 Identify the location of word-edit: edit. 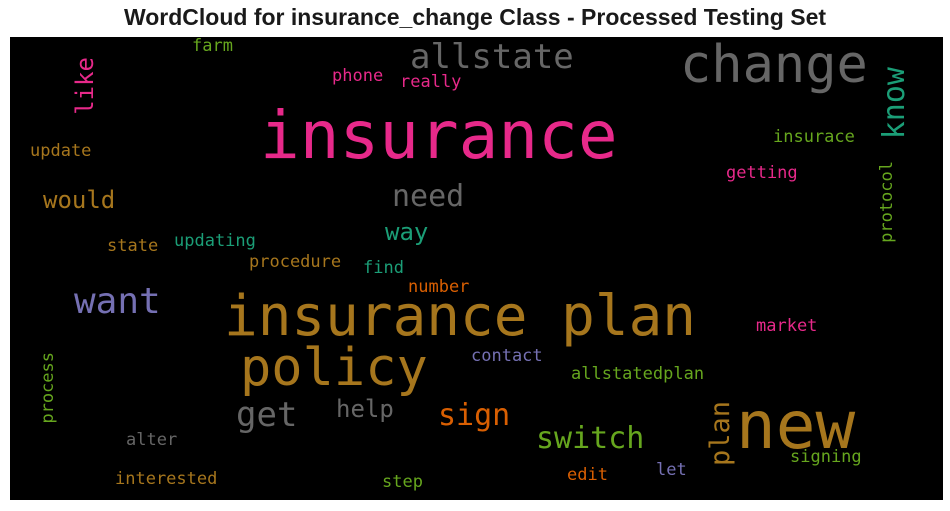
(587, 475).